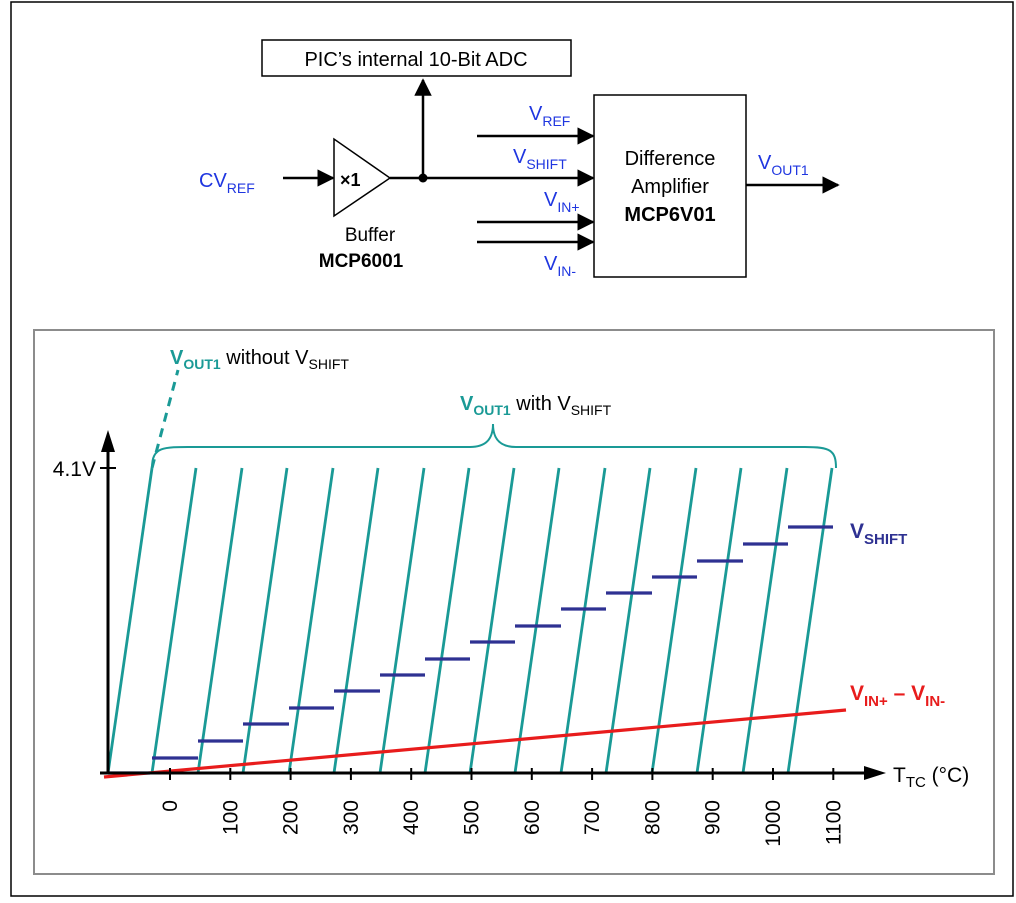 This screenshot has height=903, width=1016. I want to click on vin-diff-series, so click(475, 743).